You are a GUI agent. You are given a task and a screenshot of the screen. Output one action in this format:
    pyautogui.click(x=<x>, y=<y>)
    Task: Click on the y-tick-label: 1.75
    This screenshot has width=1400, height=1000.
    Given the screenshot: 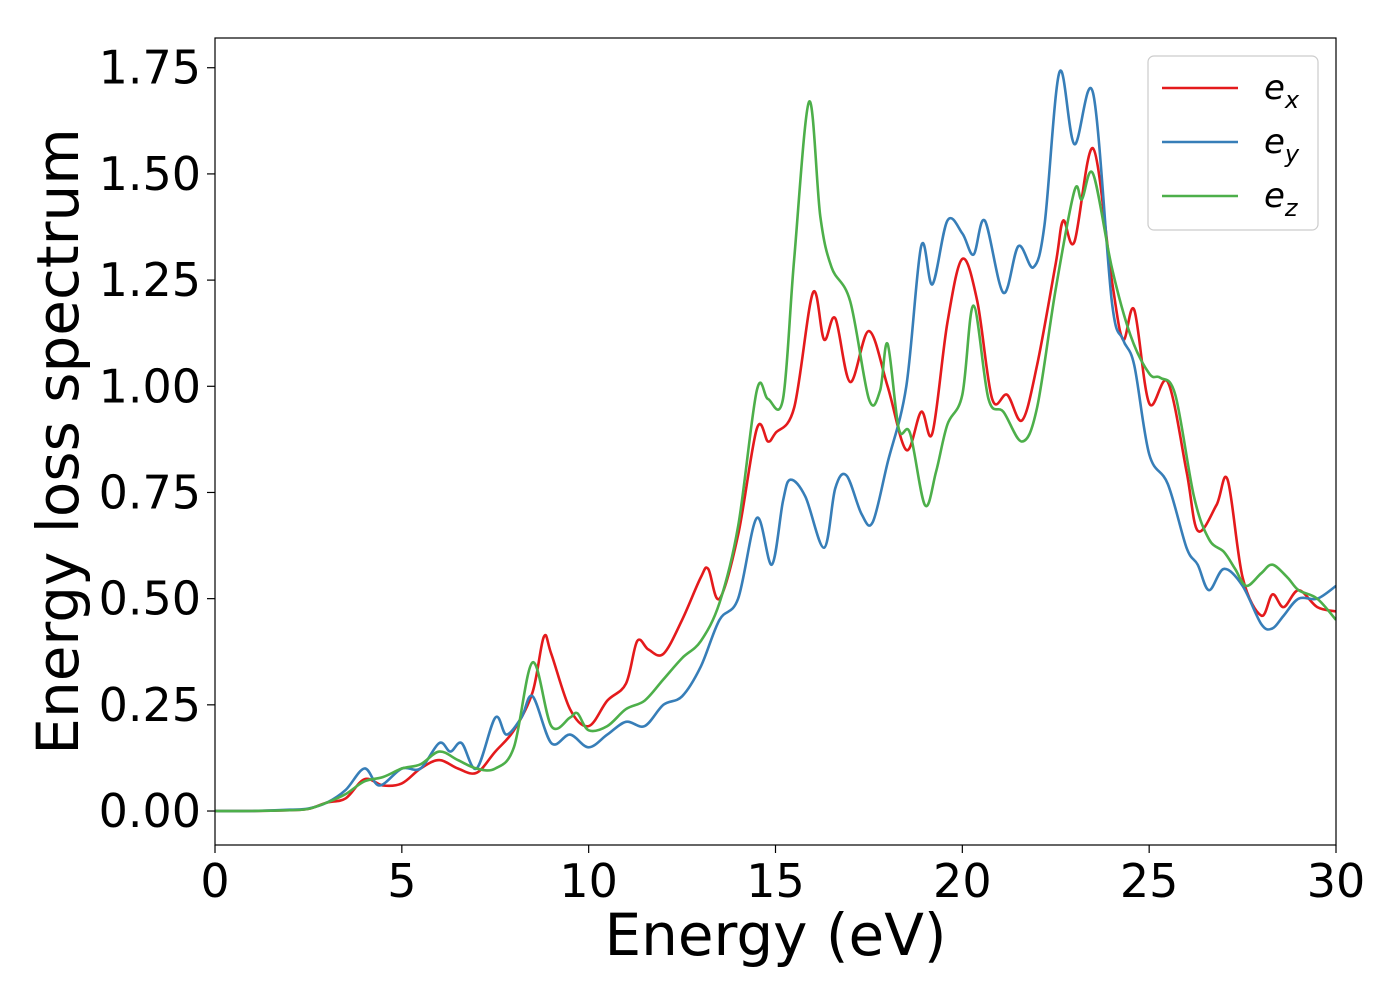 What is the action you would take?
    pyautogui.click(x=150, y=68)
    